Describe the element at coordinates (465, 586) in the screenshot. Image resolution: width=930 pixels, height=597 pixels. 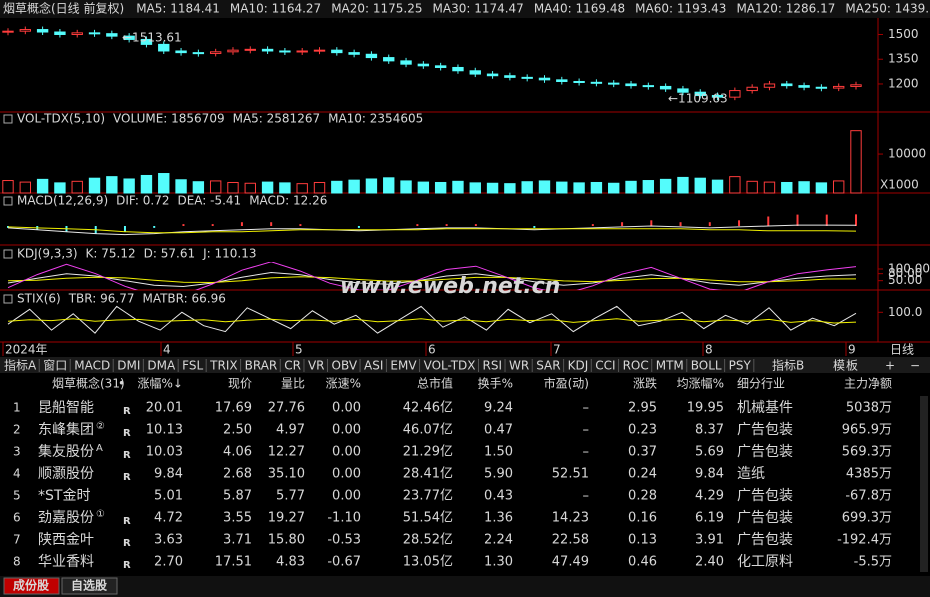
I see `bottom-bar` at that location.